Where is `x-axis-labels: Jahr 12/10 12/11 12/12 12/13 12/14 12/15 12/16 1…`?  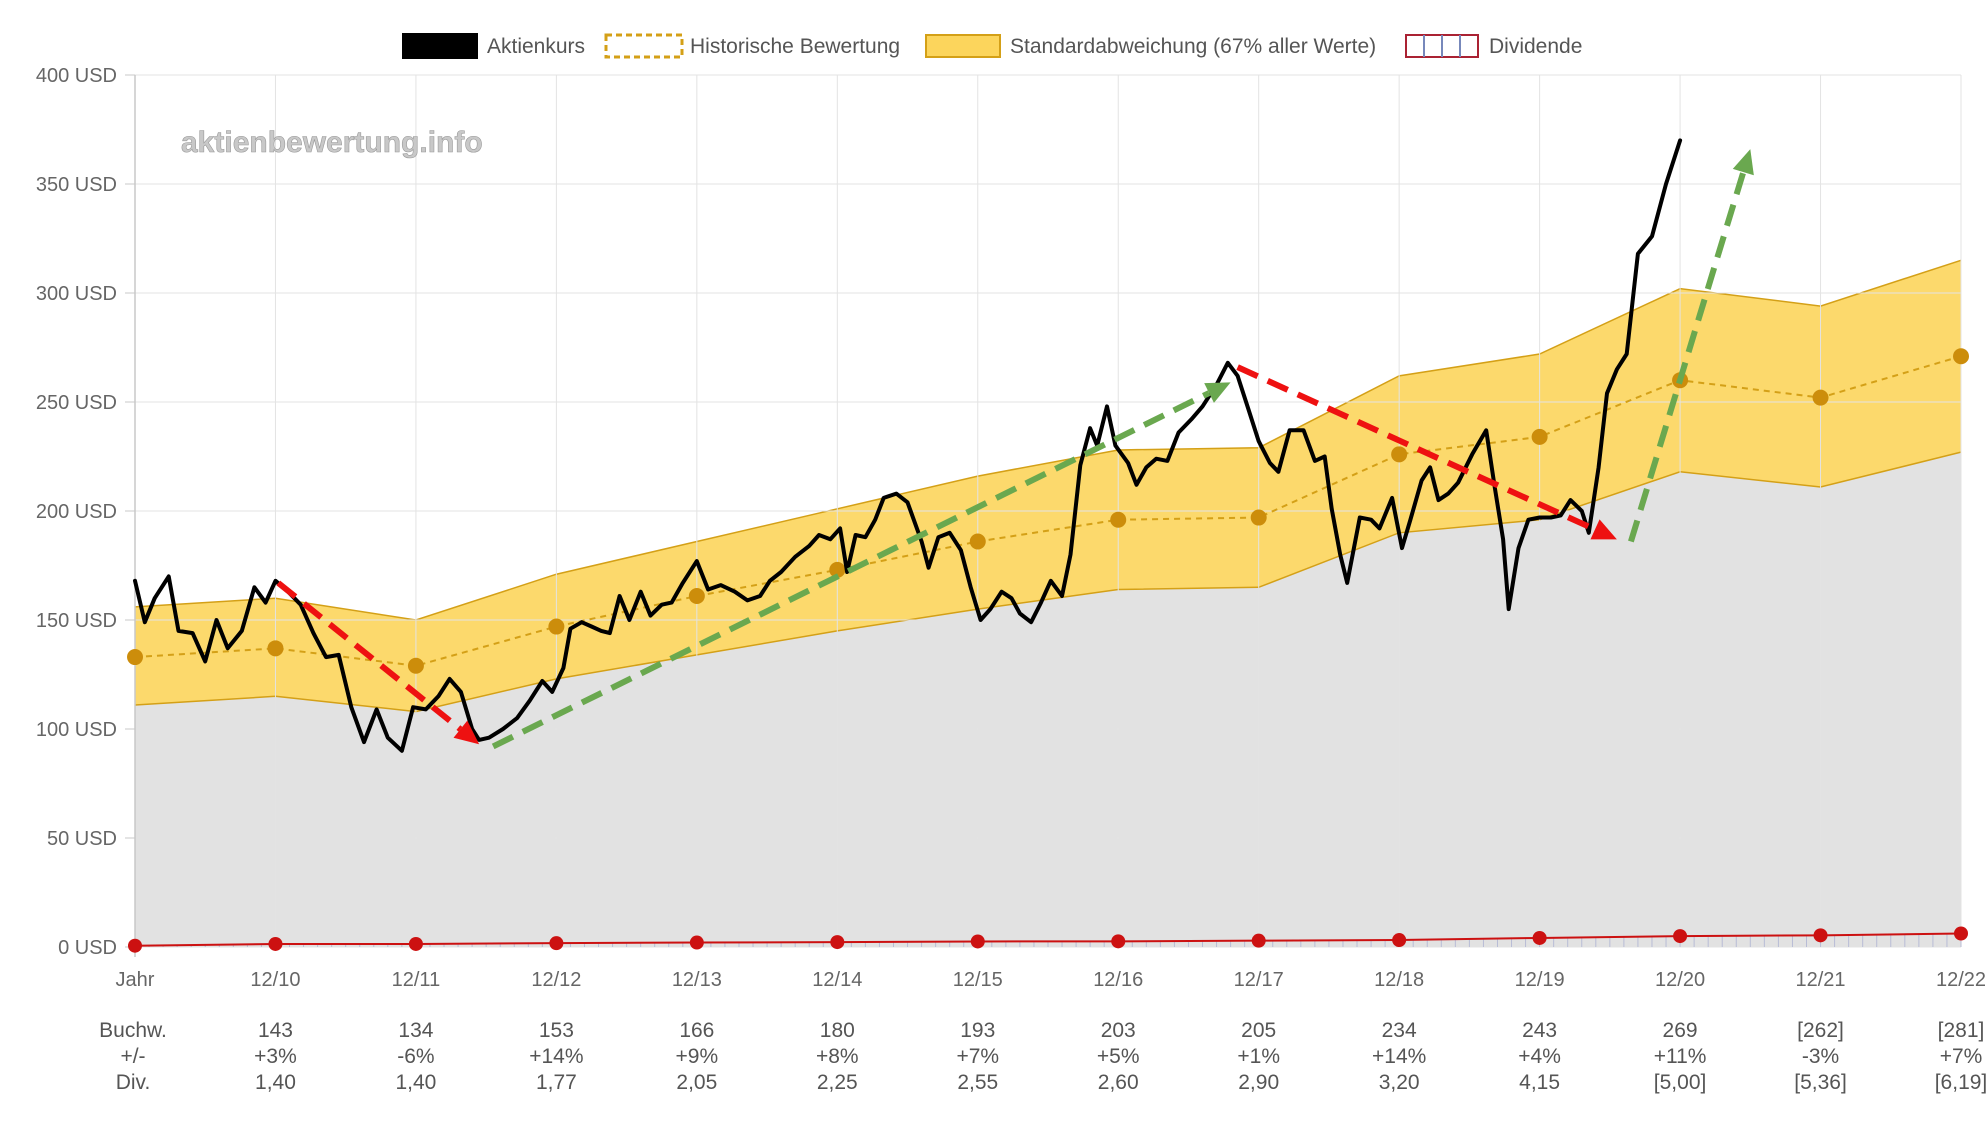 x-axis-labels: Jahr 12/10 12/11 12/12 12/13 12/14 12/15 12/16 1… is located at coordinates (1051, 980).